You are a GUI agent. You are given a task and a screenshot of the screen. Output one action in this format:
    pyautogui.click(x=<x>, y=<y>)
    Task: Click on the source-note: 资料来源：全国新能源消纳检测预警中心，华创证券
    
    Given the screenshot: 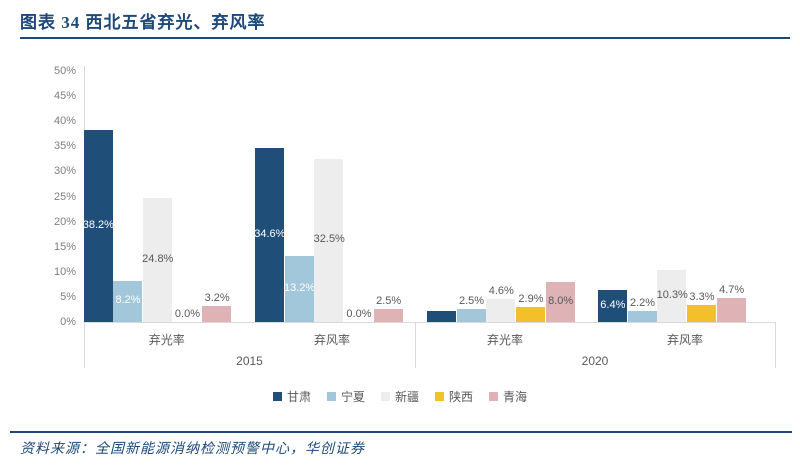 What is the action you would take?
    pyautogui.click(x=192, y=449)
    